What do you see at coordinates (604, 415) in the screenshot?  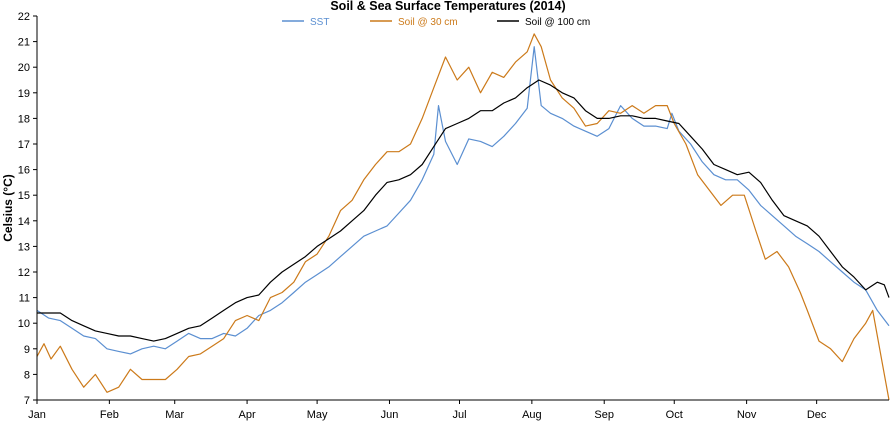 I see `x-tick-label-sep: Sep` at bounding box center [604, 415].